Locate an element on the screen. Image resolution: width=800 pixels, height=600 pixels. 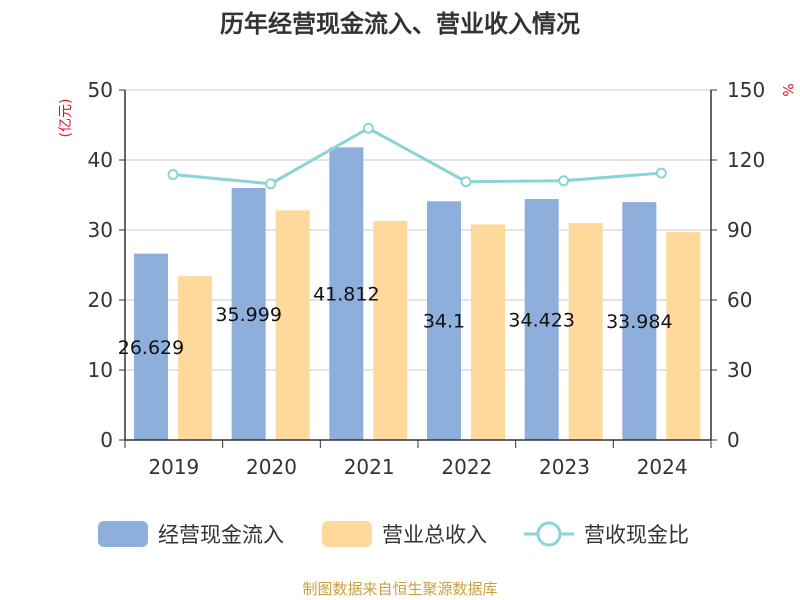
ratio-line-path is located at coordinates (417, 156).